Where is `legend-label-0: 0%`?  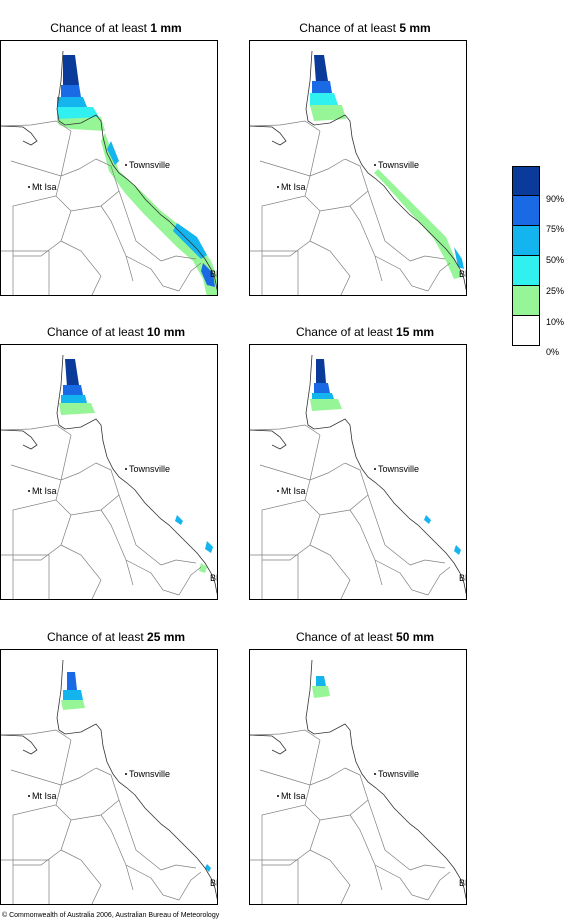
legend-label-0: 0% is located at coordinates (553, 352).